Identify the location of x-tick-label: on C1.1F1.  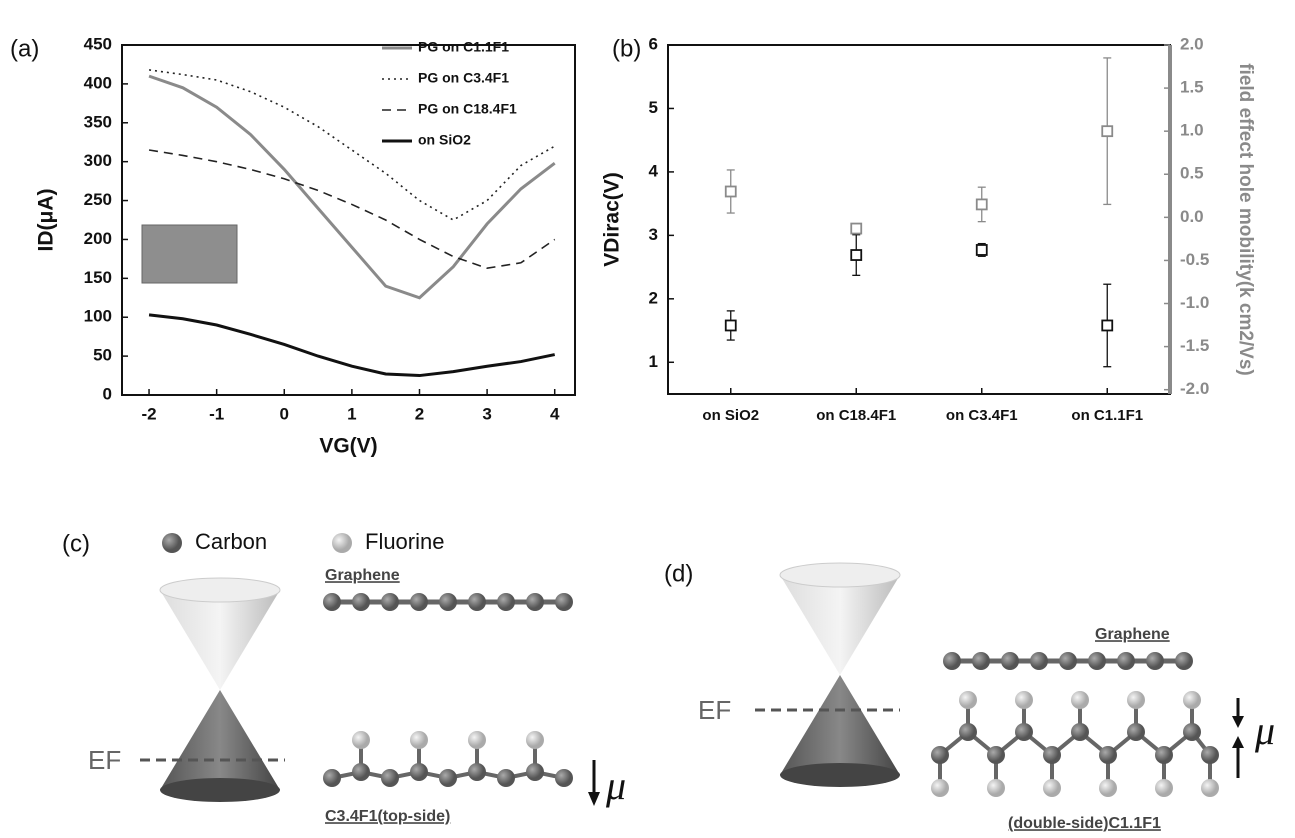
(1107, 415).